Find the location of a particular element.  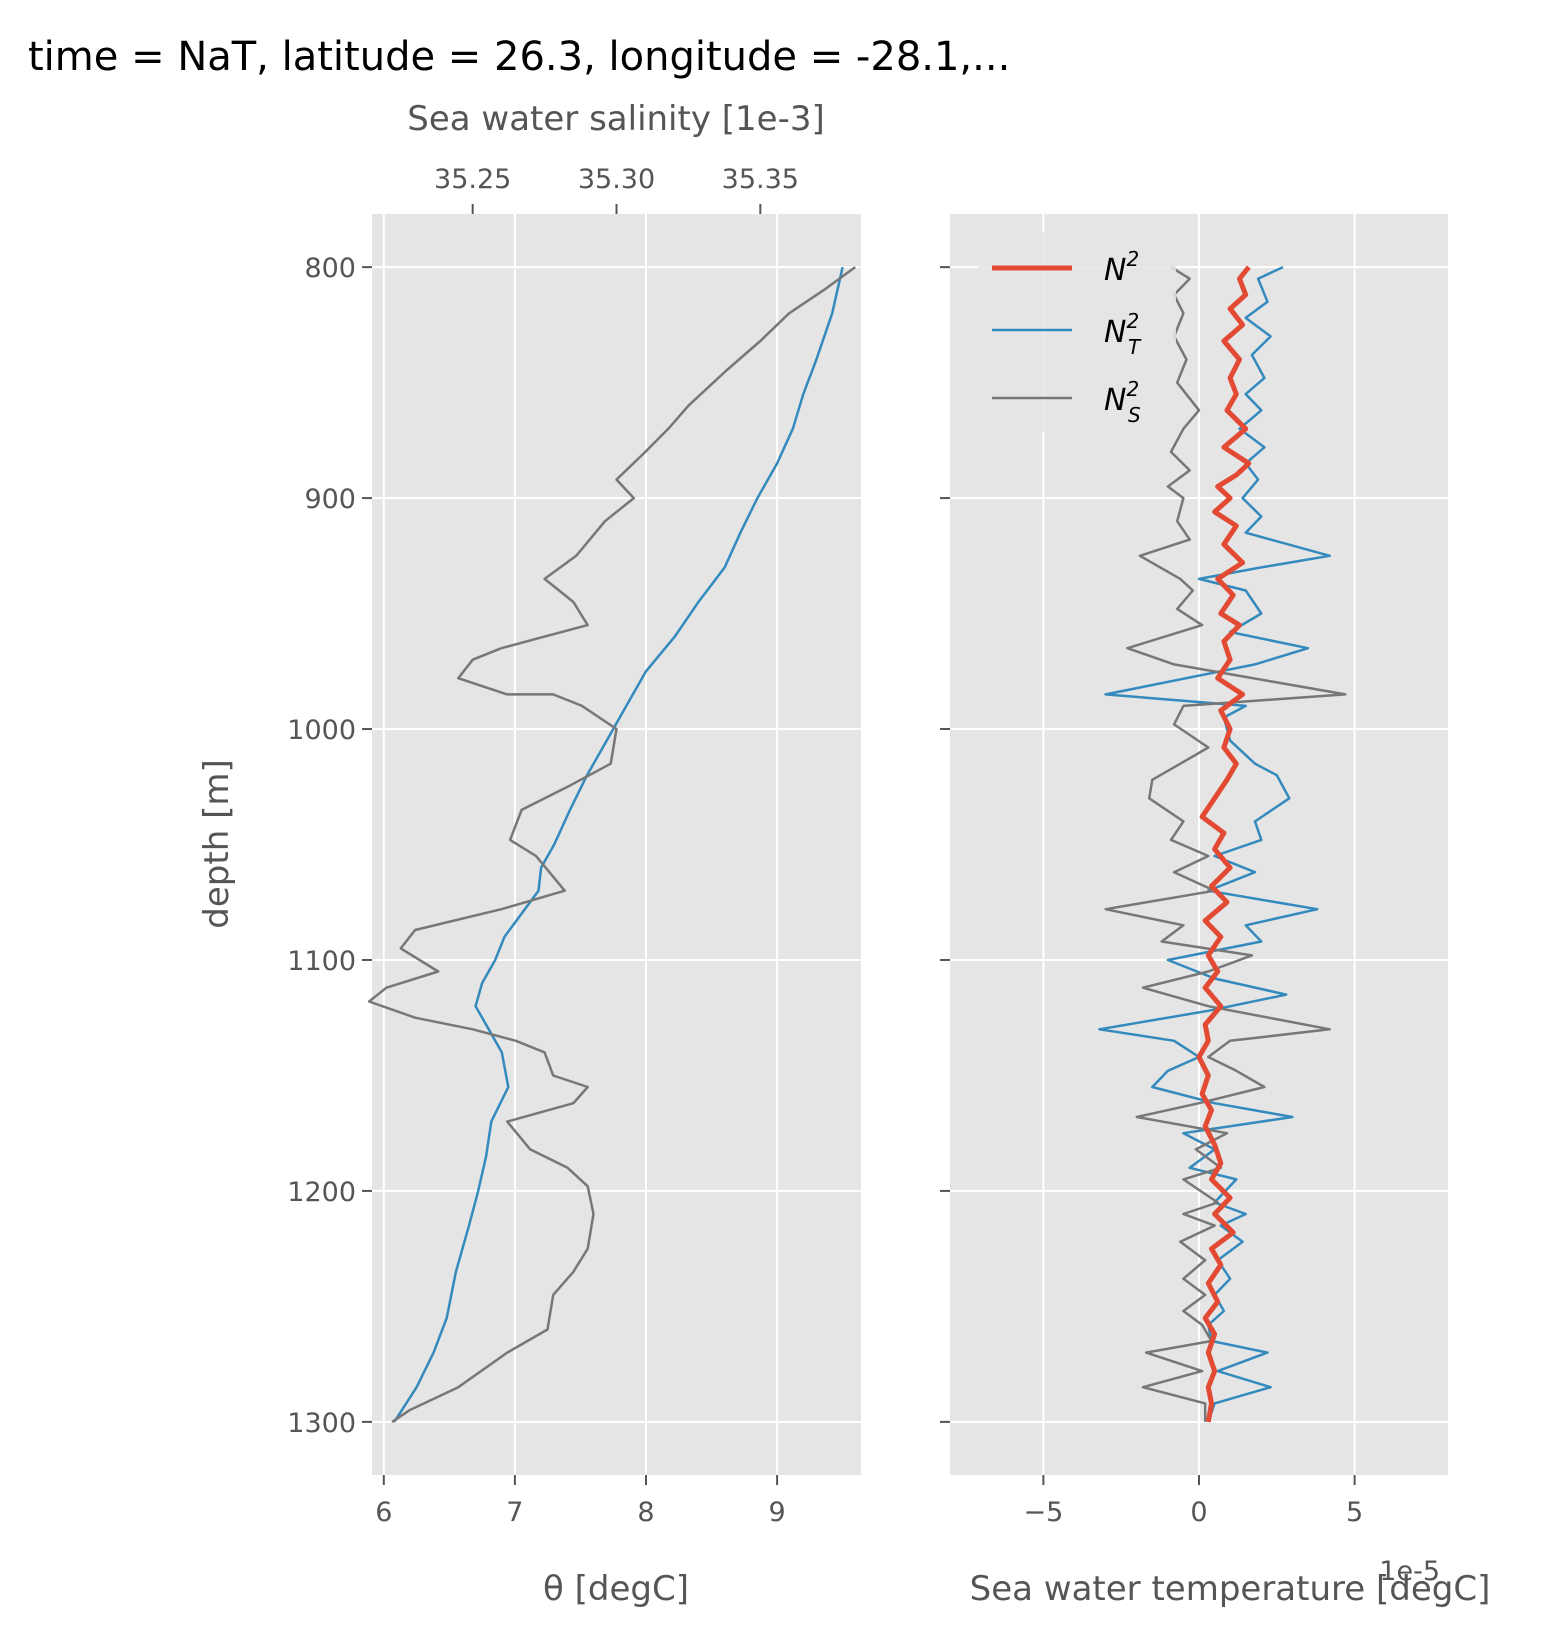

salinity-tick-label: 35.30 is located at coordinates (616, 179).